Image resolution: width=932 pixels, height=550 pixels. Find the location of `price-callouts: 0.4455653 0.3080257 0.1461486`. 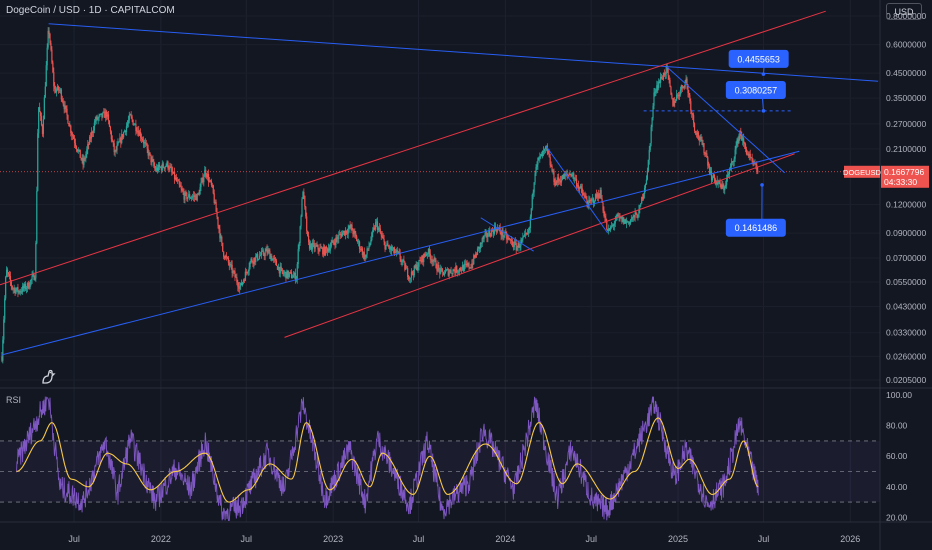

price-callouts: 0.4455653 0.3080257 0.1461486 is located at coordinates (757, 143).